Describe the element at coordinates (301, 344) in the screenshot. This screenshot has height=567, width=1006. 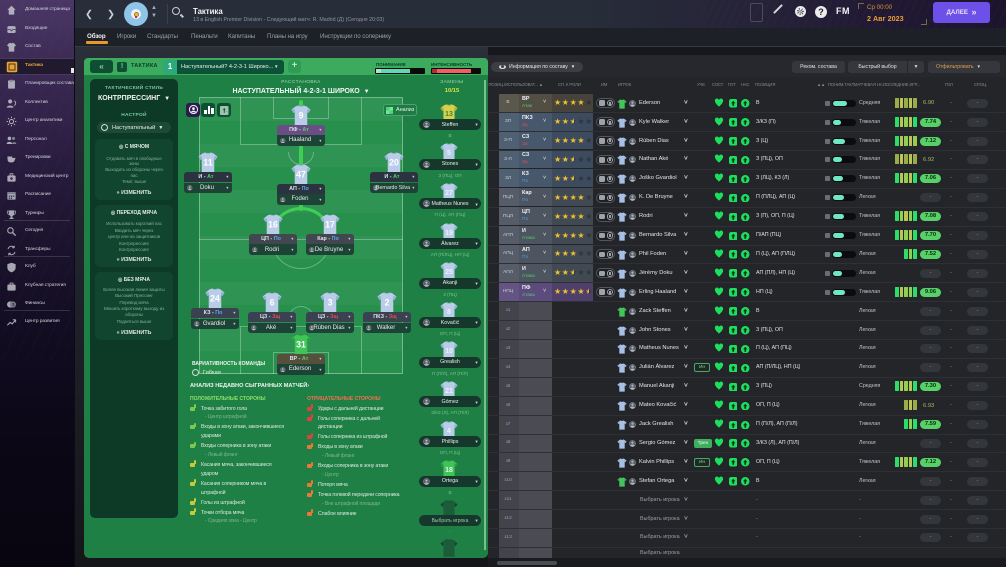
I see `svg-text: 31` at that location.